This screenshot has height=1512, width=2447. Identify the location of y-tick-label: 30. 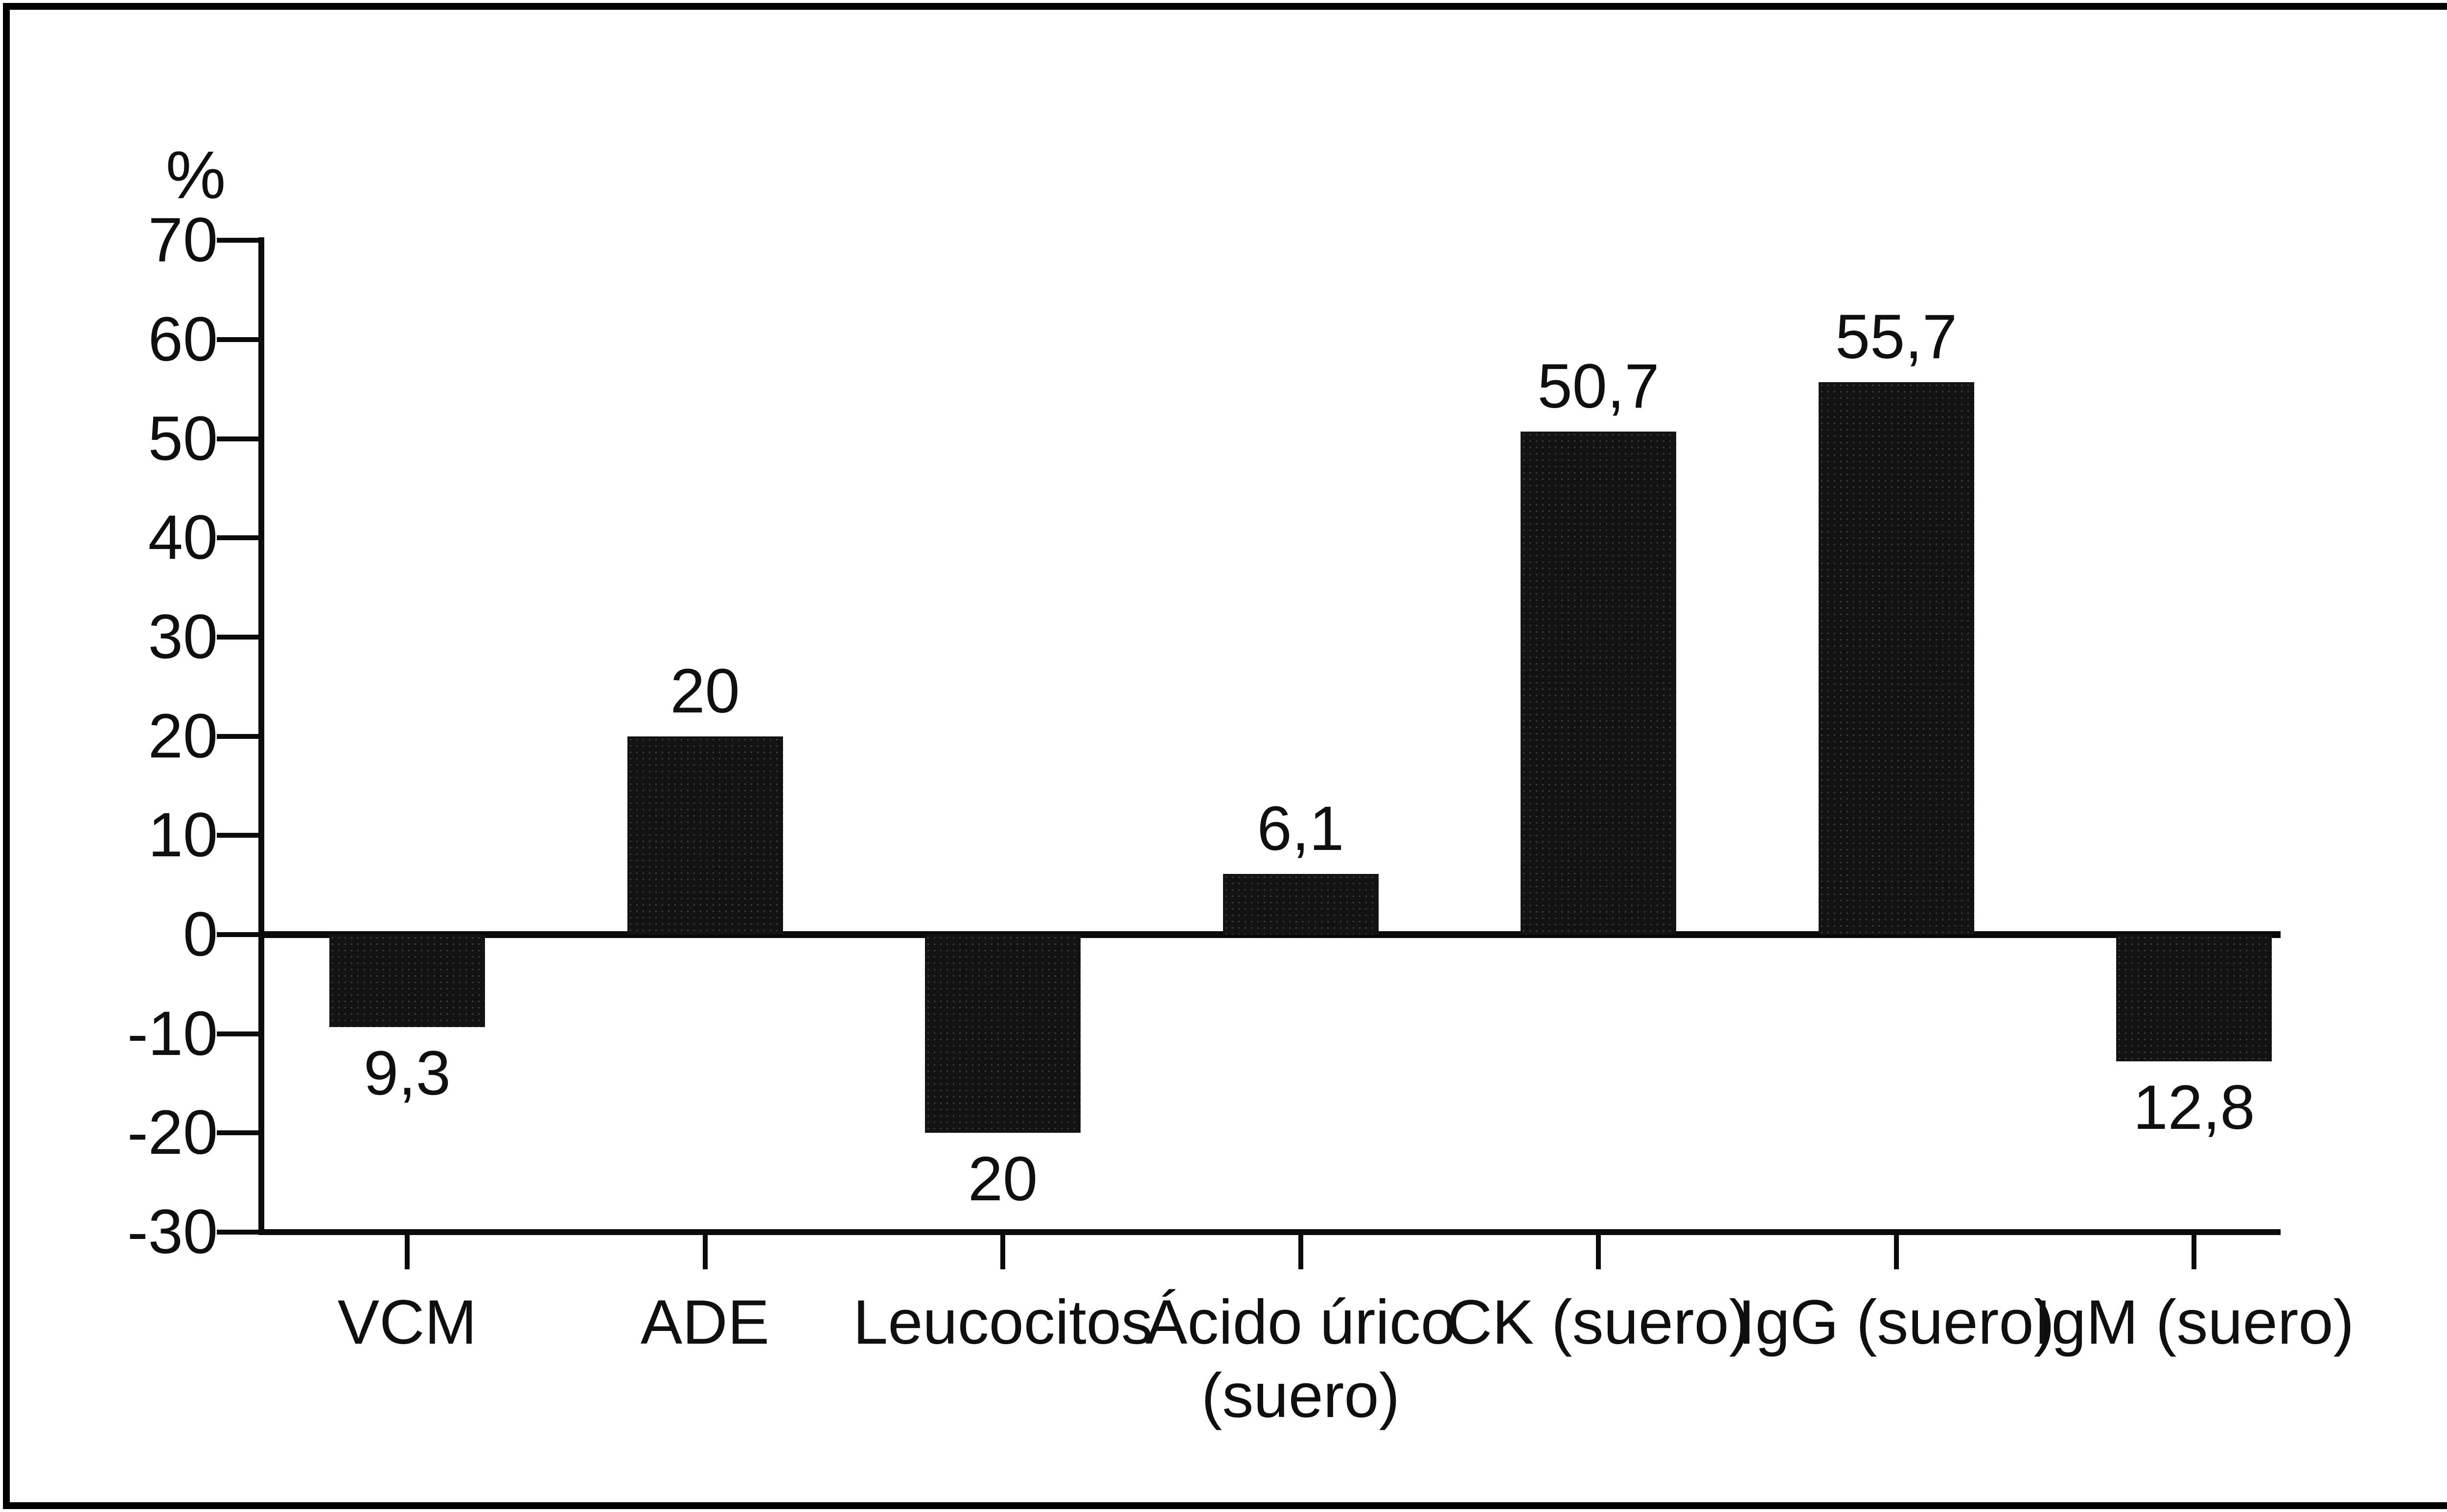
(183, 636).